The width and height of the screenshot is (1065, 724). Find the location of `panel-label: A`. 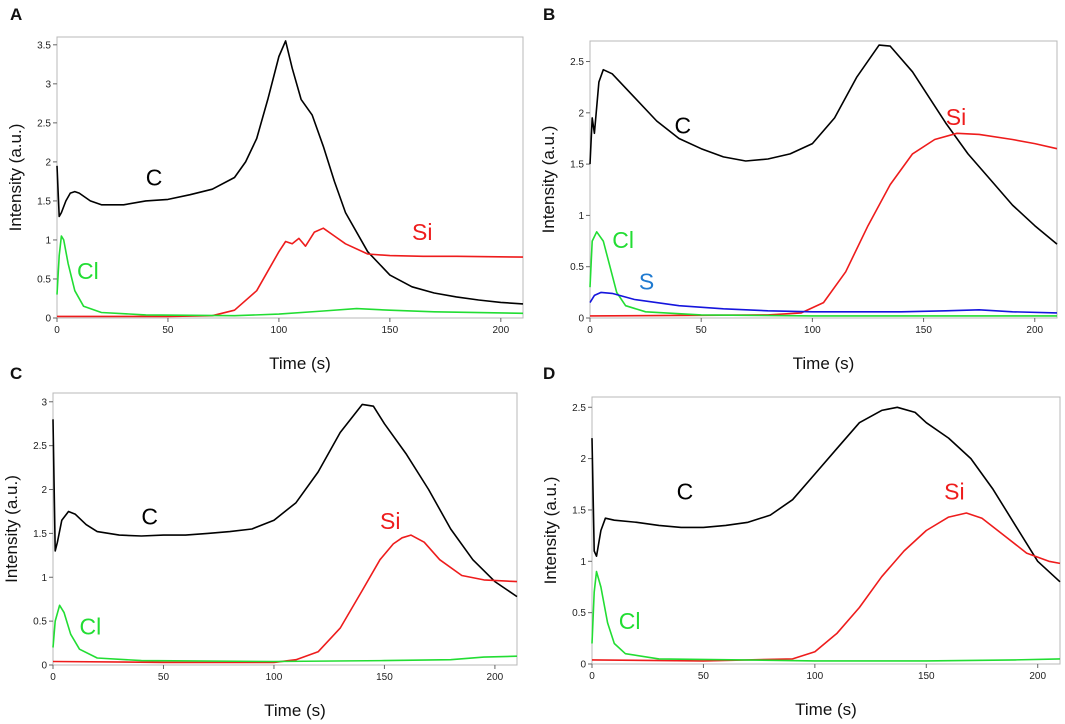

panel-label: A is located at coordinates (16, 14).